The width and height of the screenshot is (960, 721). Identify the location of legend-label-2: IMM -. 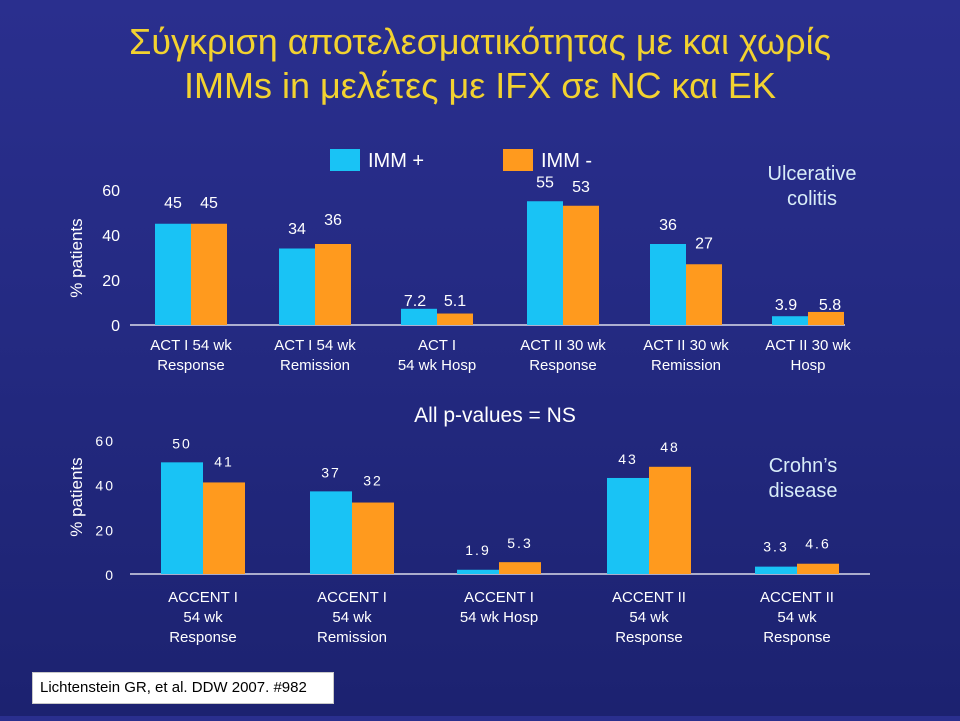
(566, 161).